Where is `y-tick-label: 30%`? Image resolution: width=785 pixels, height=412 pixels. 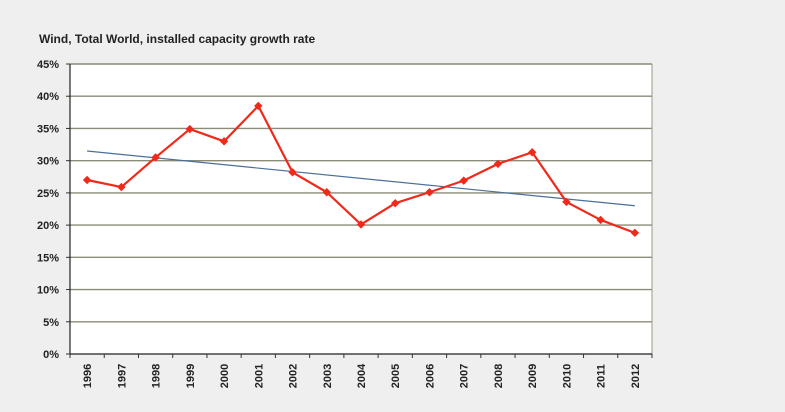 y-tick-label: 30% is located at coordinates (48, 162).